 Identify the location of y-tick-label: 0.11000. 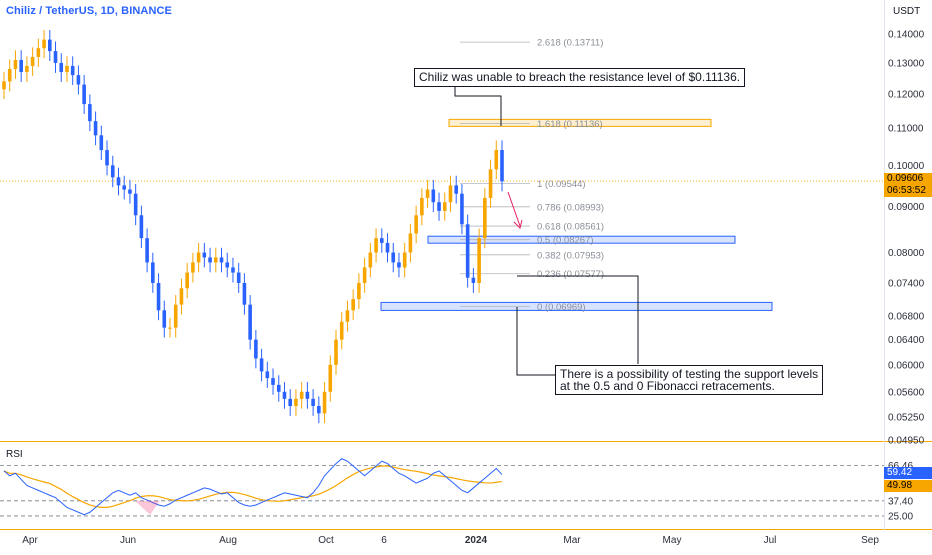
(906, 129).